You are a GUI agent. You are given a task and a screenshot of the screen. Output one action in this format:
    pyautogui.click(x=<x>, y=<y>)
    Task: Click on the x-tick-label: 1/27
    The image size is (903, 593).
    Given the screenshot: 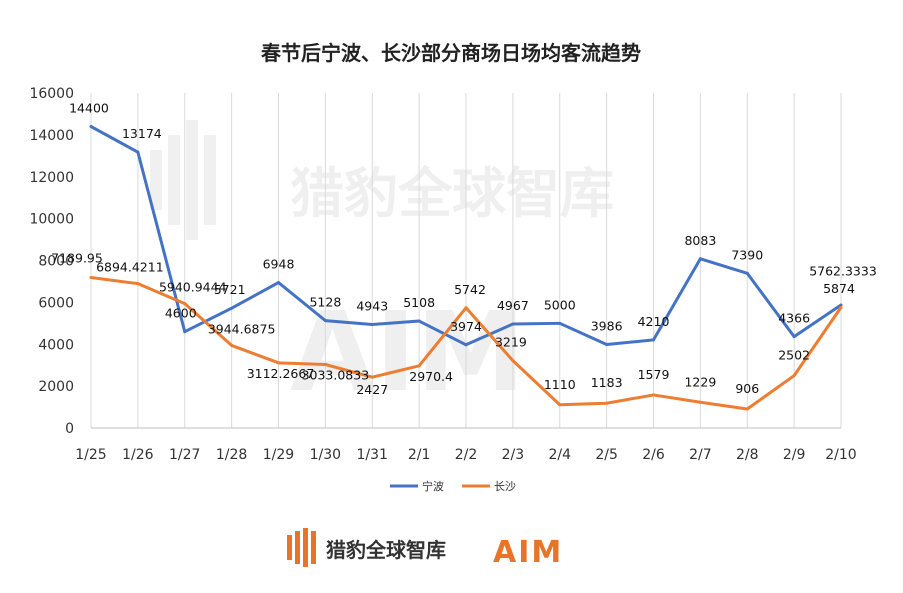 What is the action you would take?
    pyautogui.click(x=184, y=455)
    